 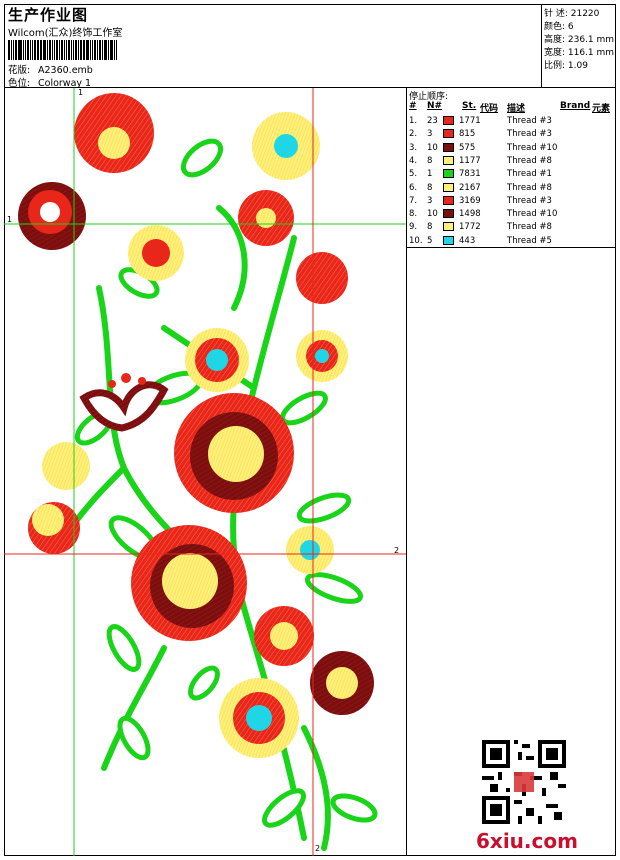 I want to click on qr-code, so click(x=524, y=782).